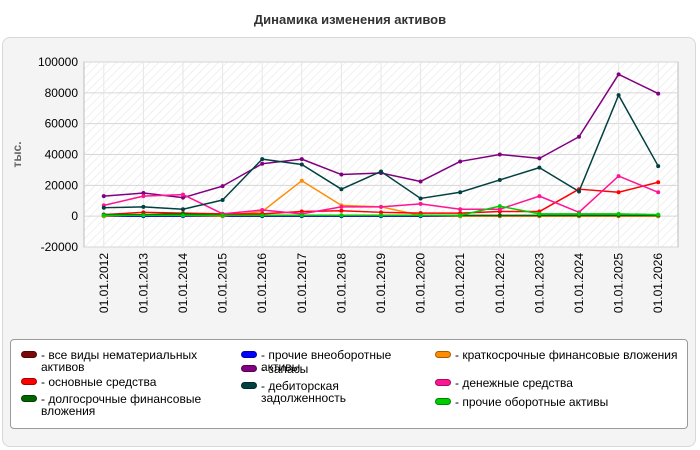 The width and height of the screenshot is (700, 450). Describe the element at coordinates (104, 283) in the screenshot. I see `x-tick-label: 01.01.2012` at that location.